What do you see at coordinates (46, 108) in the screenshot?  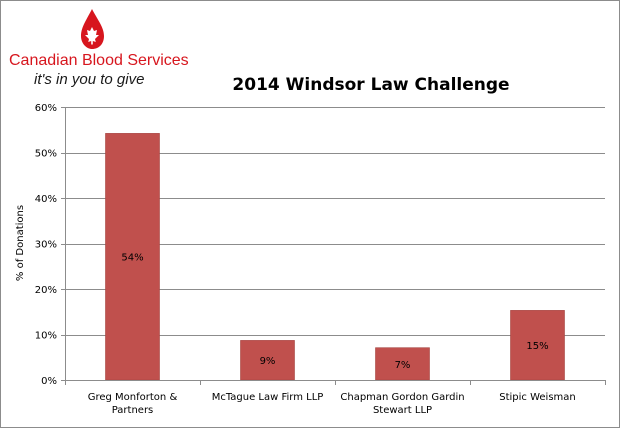 I see `y-tick-label: 60%` at bounding box center [46, 108].